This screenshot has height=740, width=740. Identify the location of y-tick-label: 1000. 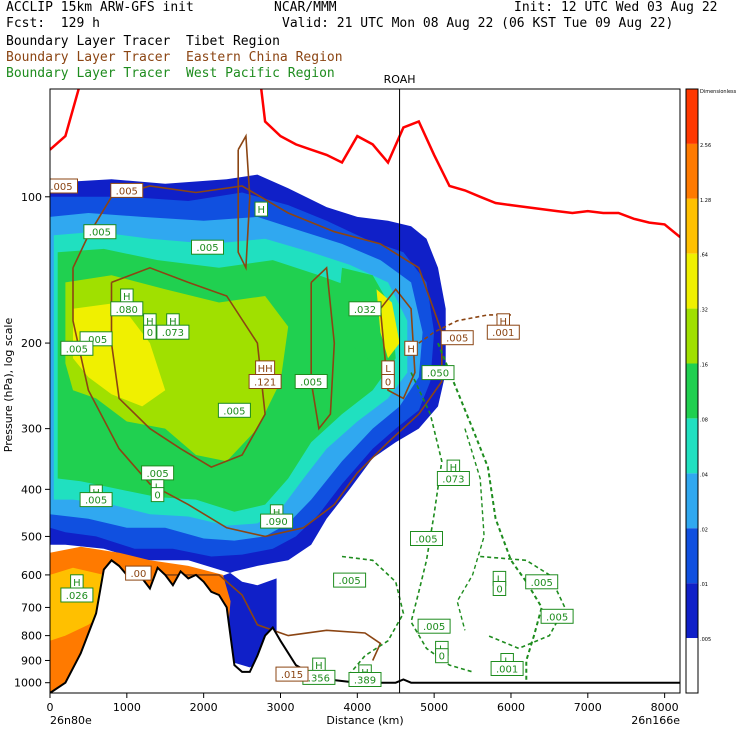
(28, 683).